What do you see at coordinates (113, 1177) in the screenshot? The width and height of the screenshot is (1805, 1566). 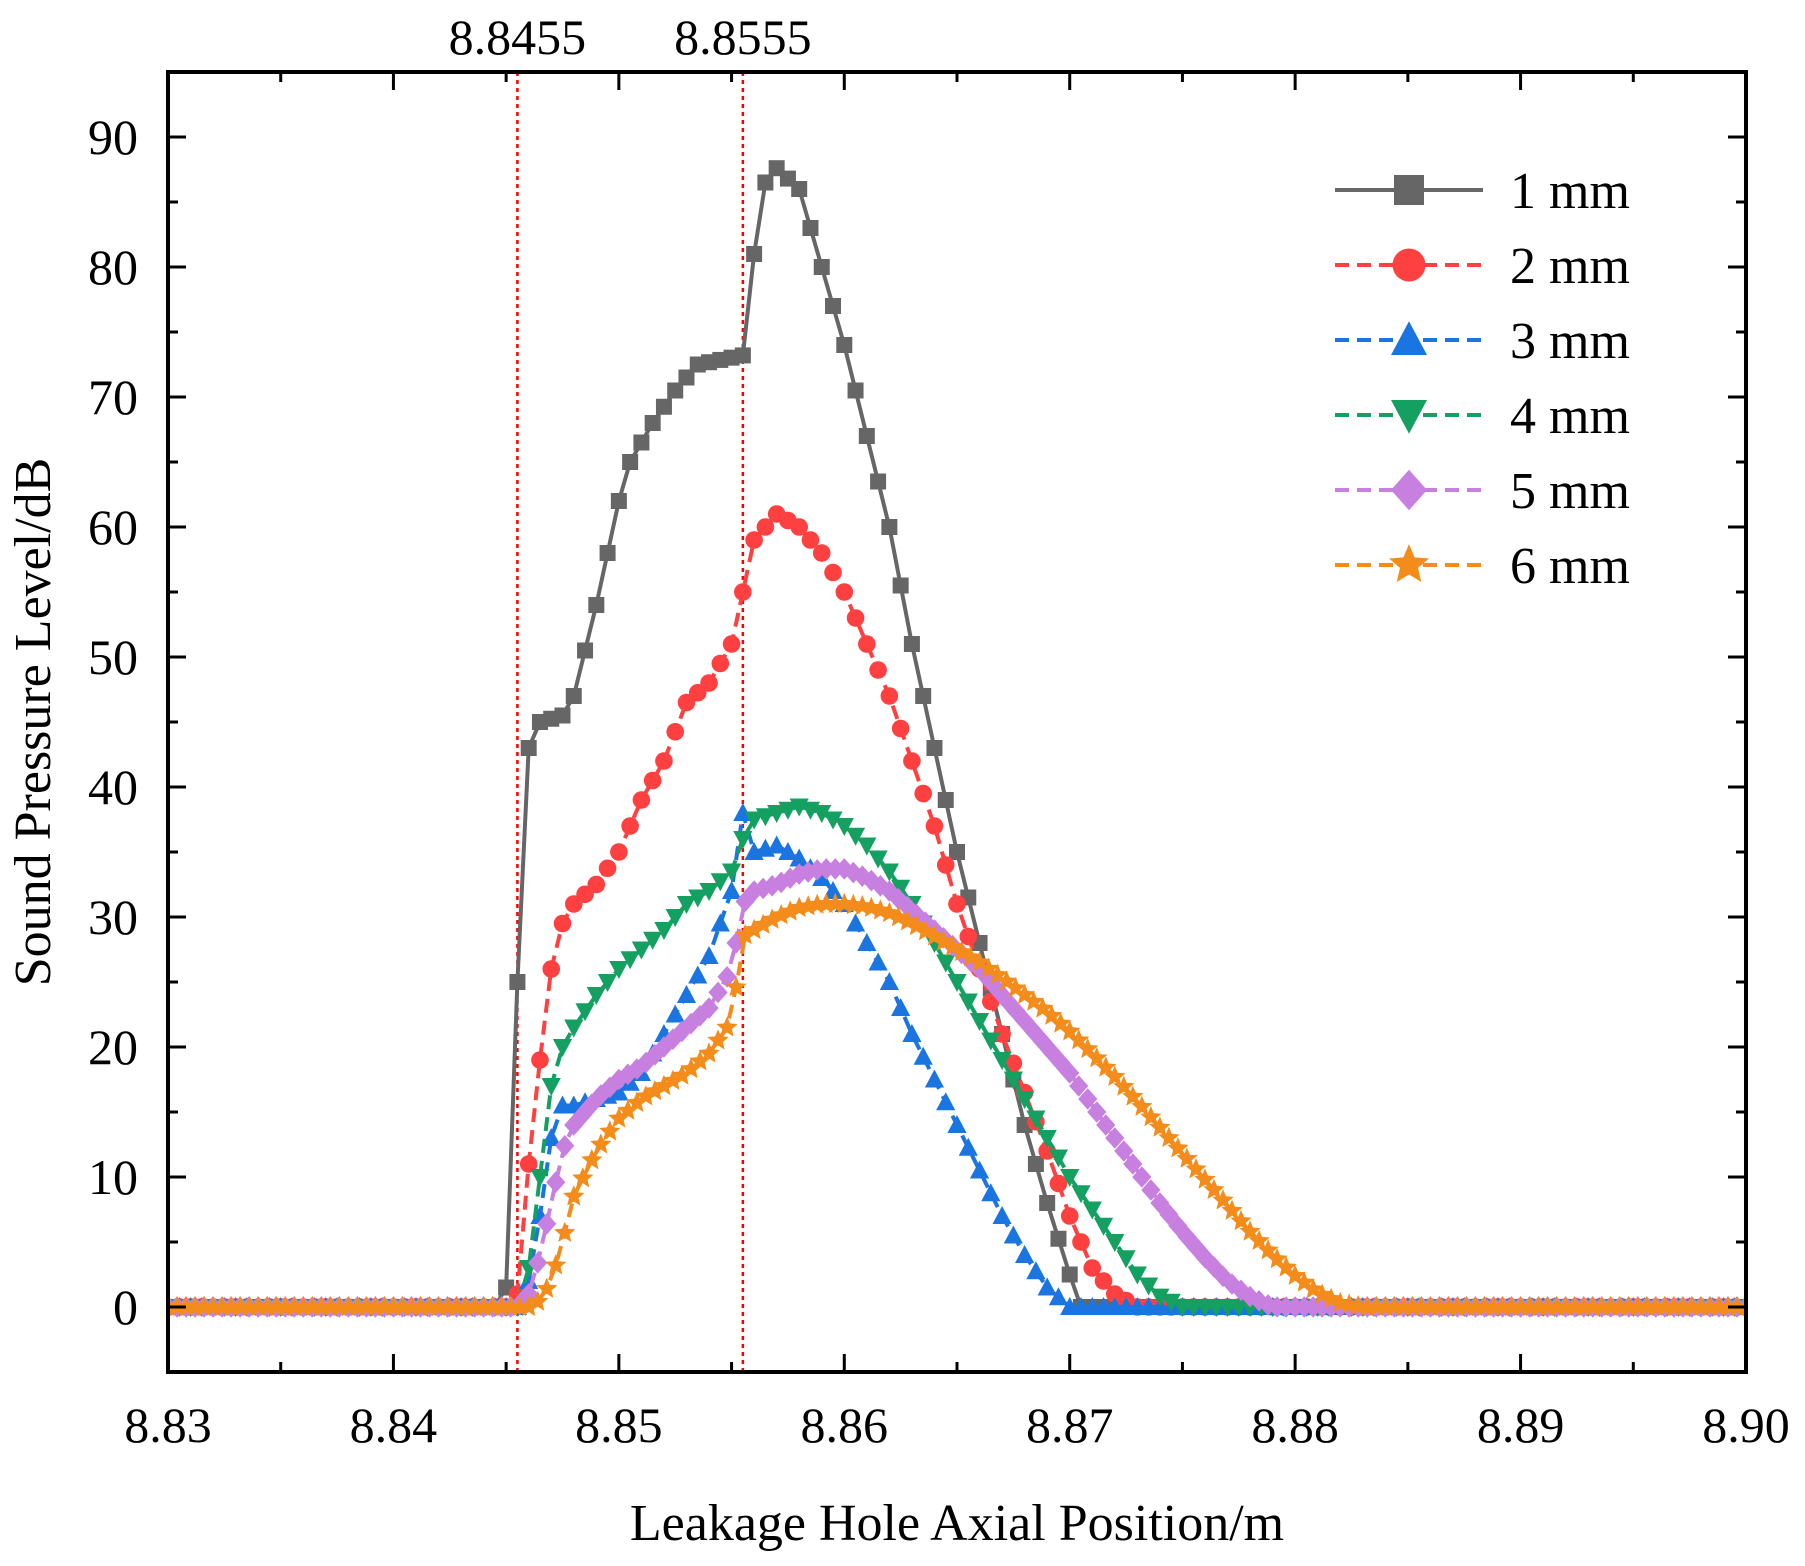 I see `y-tick-label: 10` at bounding box center [113, 1177].